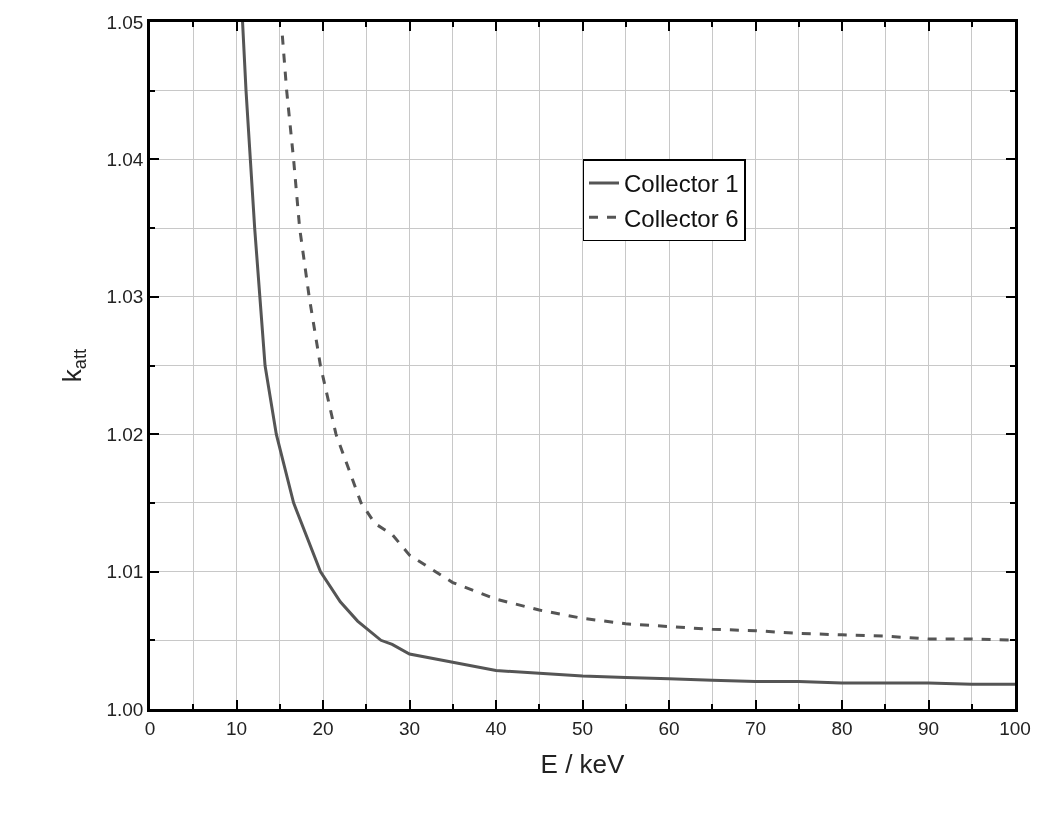 Image resolution: width=1043 pixels, height=814 pixels. What do you see at coordinates (928, 728) in the screenshot?
I see `x-tick-label: 90` at bounding box center [928, 728].